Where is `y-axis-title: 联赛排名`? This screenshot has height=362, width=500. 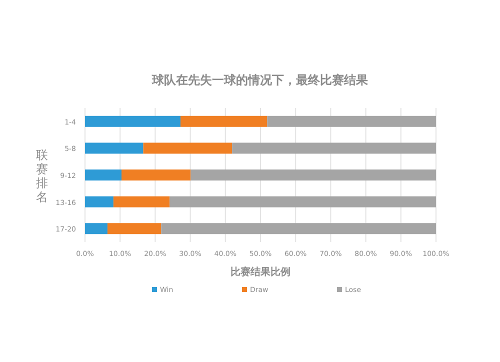
y-axis-title: 联赛排名 is located at coordinates (42, 176).